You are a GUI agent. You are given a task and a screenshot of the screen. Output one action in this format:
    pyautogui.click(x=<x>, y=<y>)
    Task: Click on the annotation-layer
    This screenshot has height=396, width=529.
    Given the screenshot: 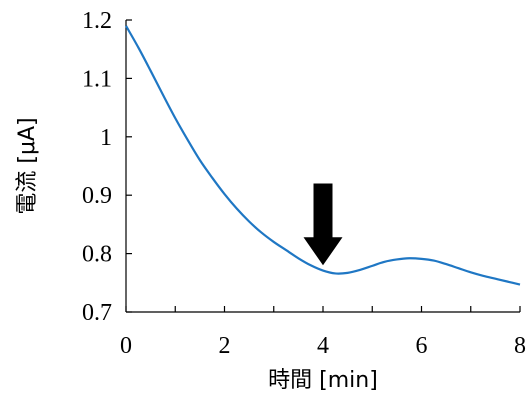 What is the action you would take?
    pyautogui.click(x=323, y=224)
    